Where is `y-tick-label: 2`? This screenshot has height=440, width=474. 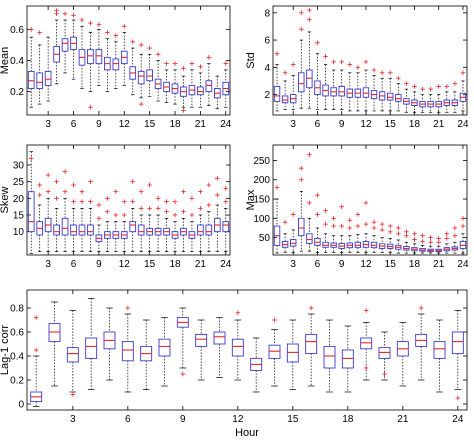 y-tick-label: 2 is located at coordinates (267, 95).